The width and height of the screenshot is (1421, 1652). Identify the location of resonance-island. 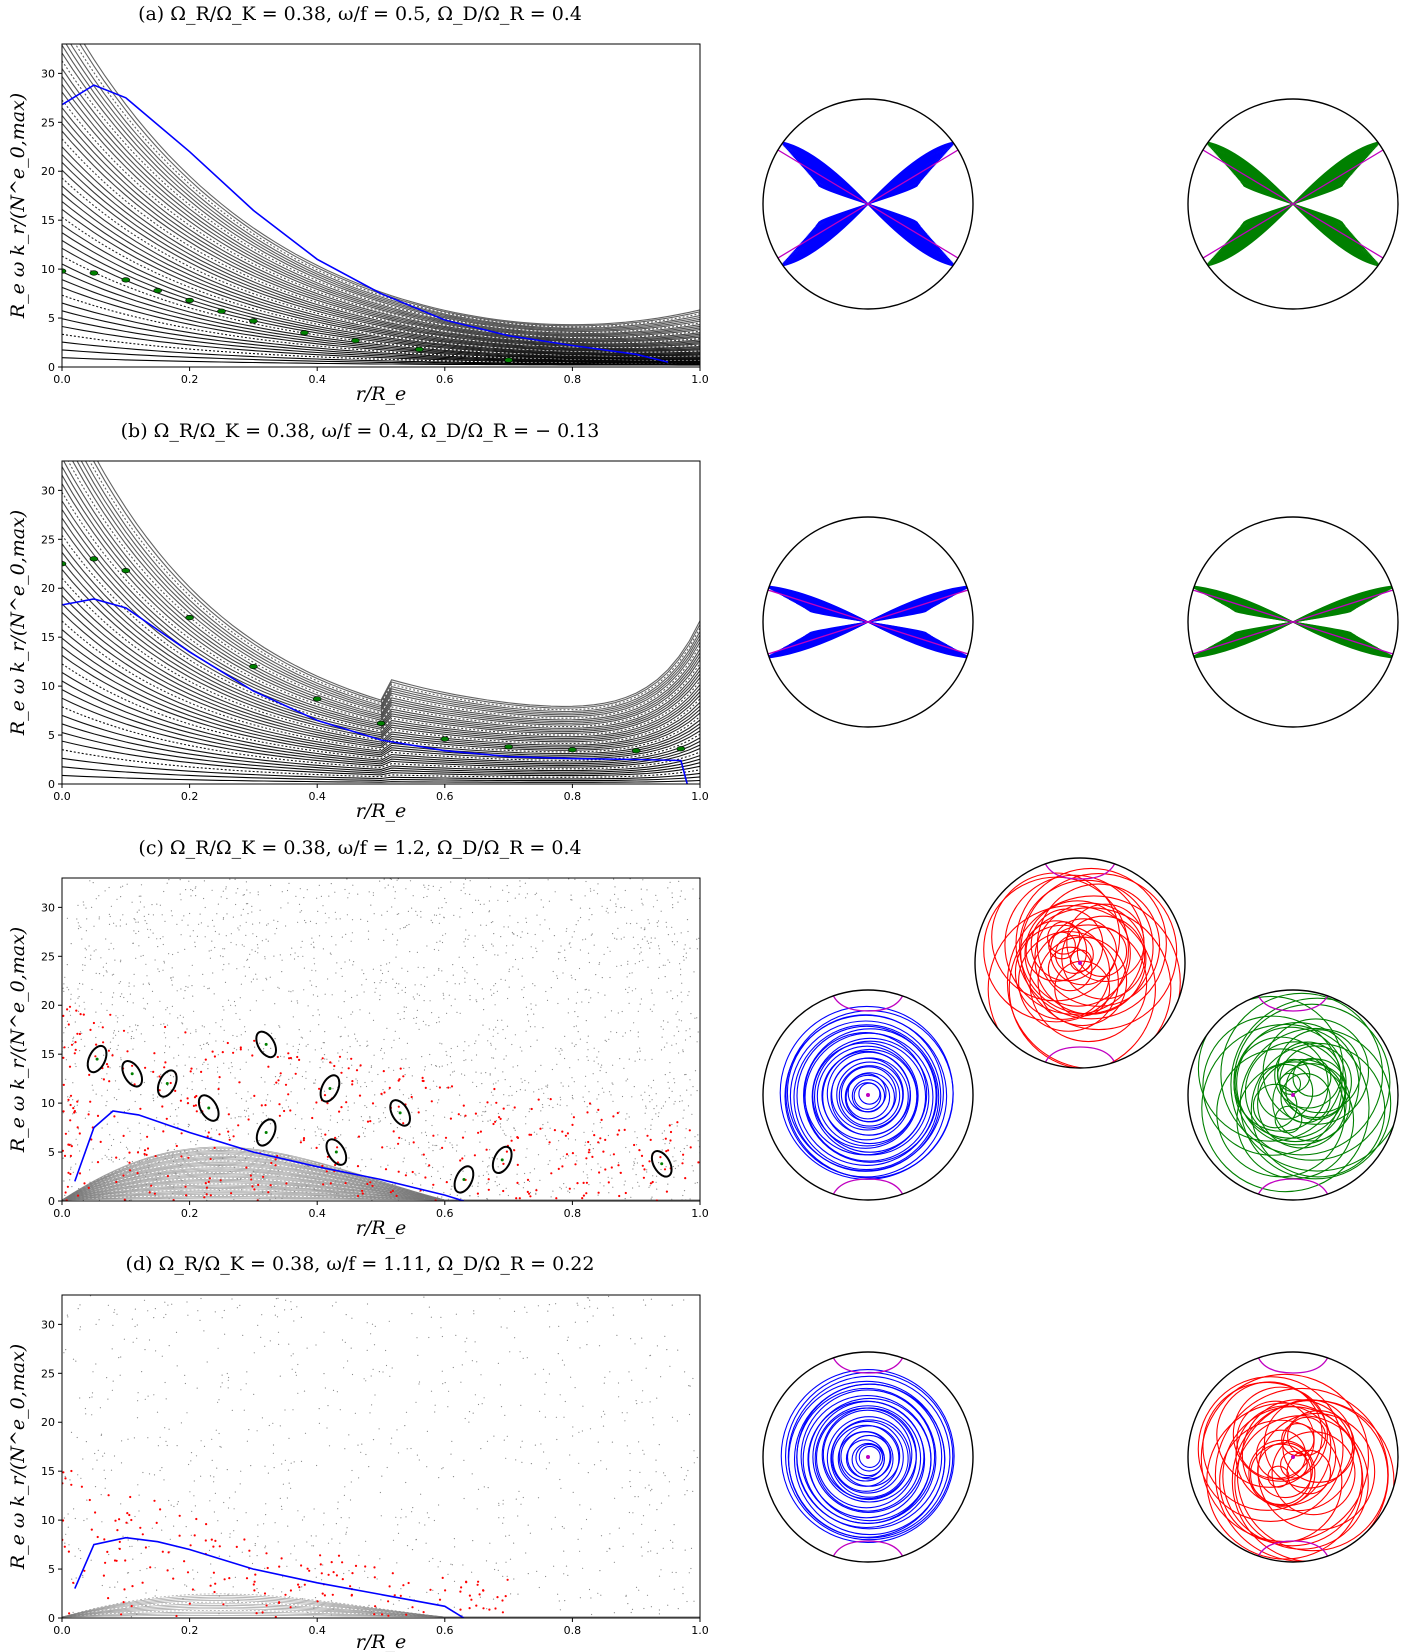
(502, 1160).